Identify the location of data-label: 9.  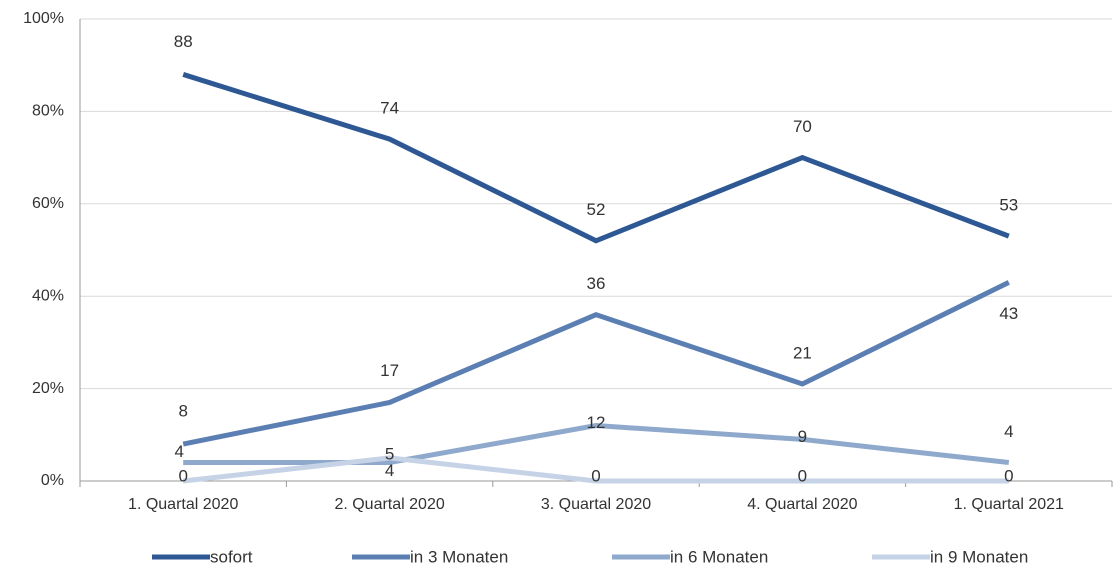
(802, 436).